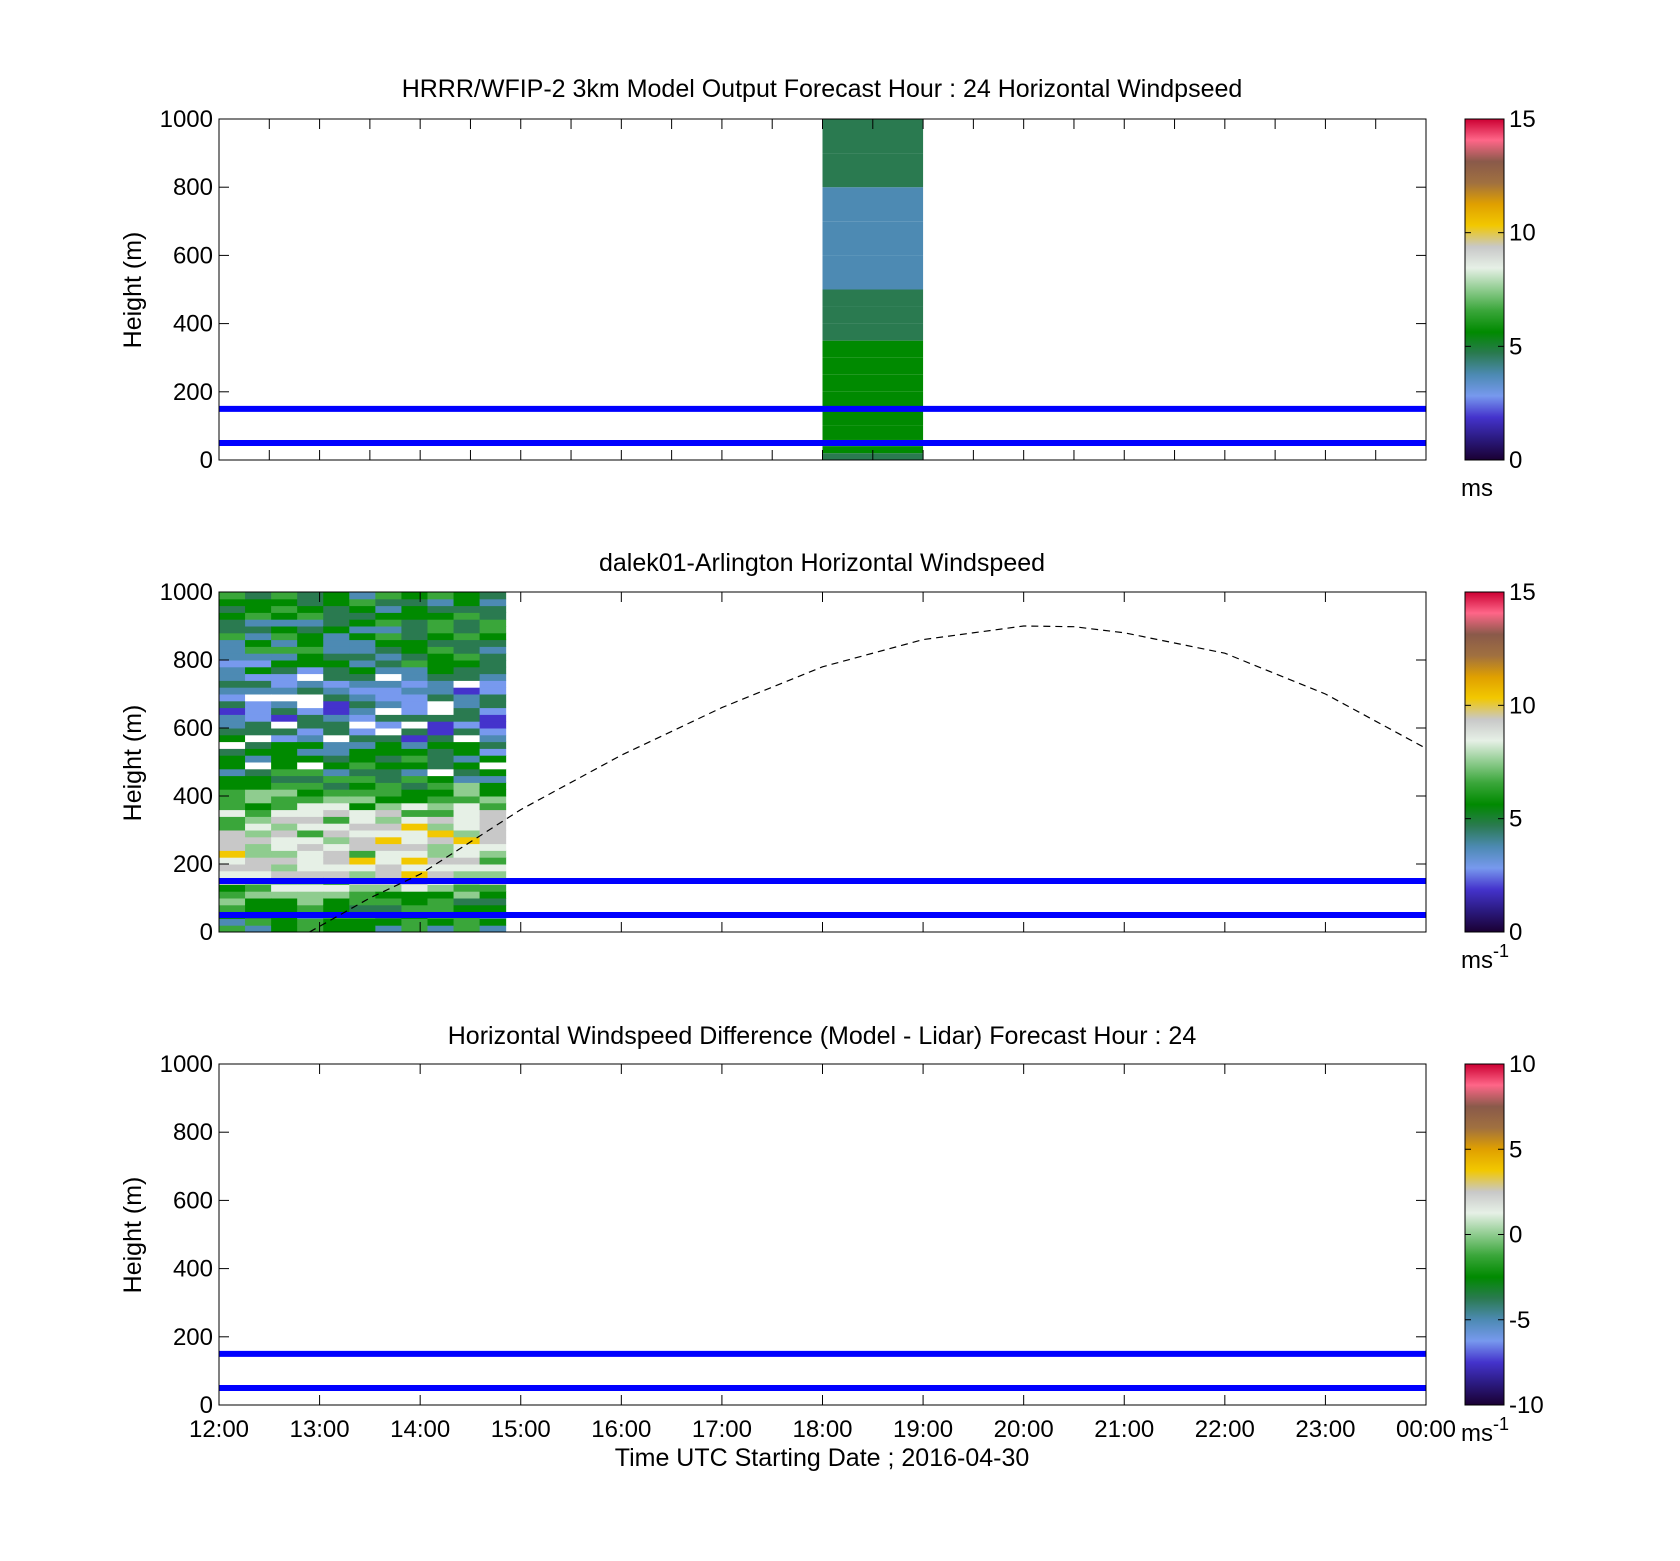  What do you see at coordinates (873, 366) in the screenshot?
I see `model-cell` at bounding box center [873, 366].